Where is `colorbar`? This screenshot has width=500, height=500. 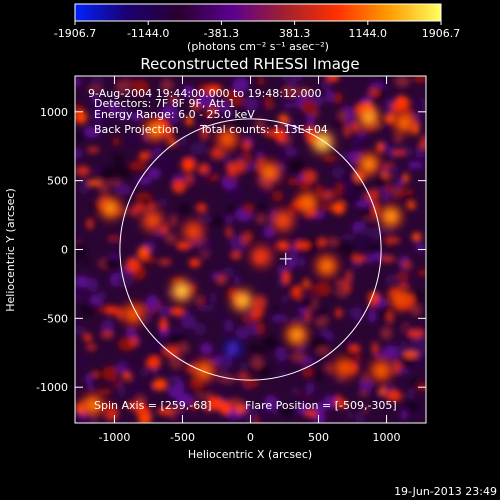
colorbar is located at coordinates (258, 12).